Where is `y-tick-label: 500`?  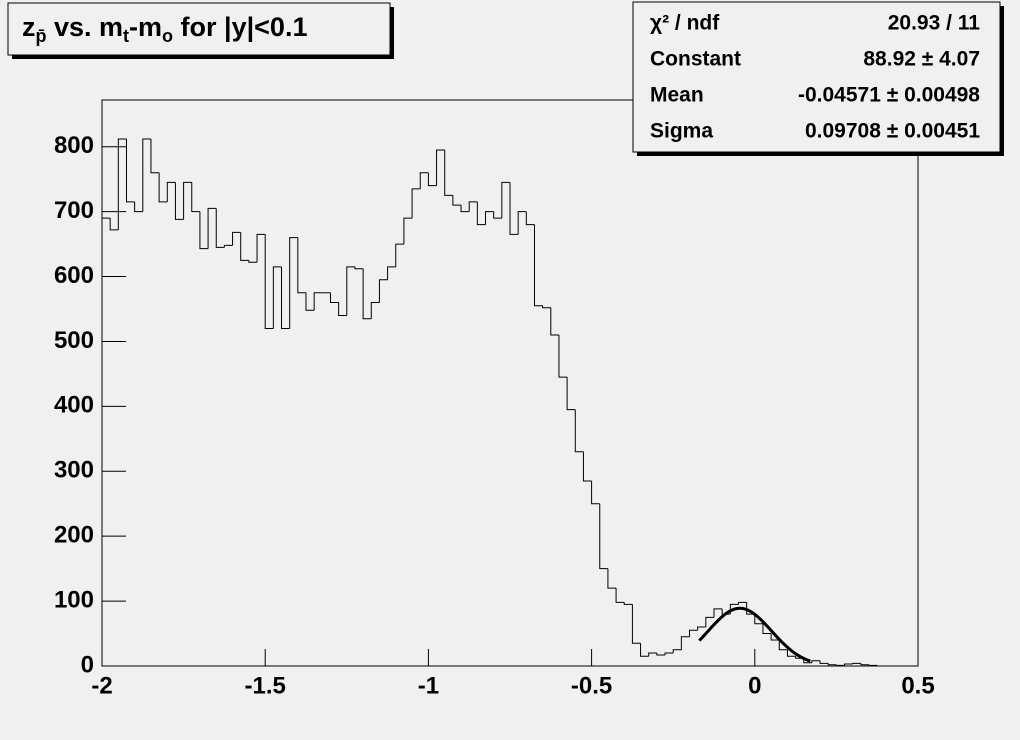 y-tick-label: 500 is located at coordinates (74, 340).